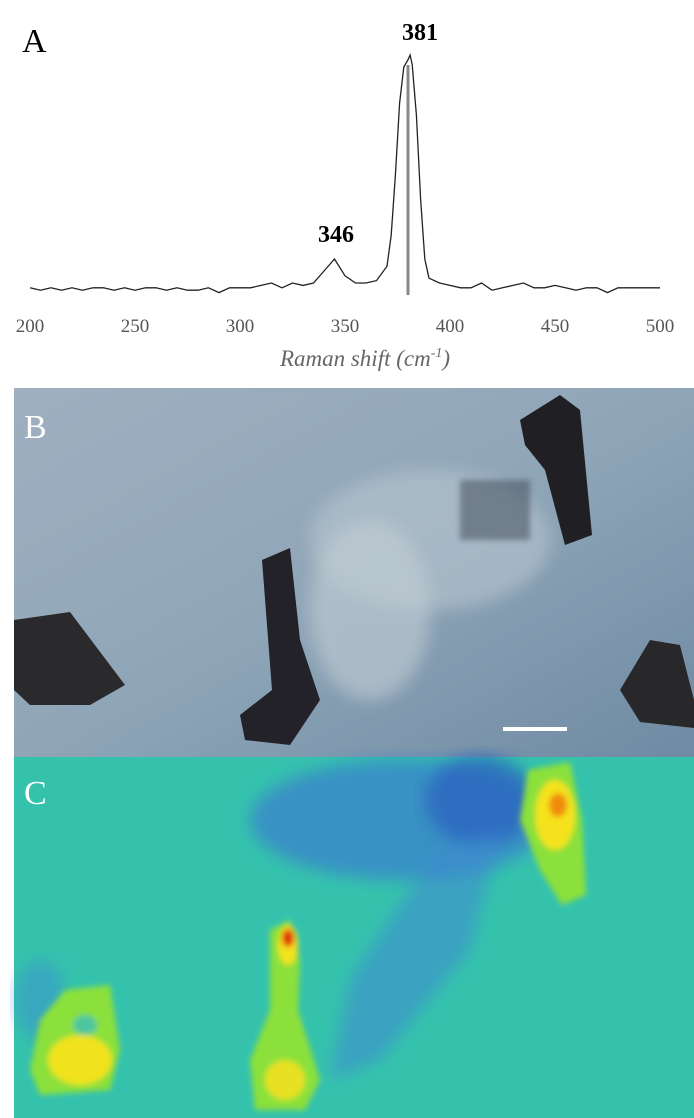 The height and width of the screenshot is (1118, 694). What do you see at coordinates (364, 358) in the screenshot?
I see `x-axis-title: Raman shift (cm-1)` at bounding box center [364, 358].